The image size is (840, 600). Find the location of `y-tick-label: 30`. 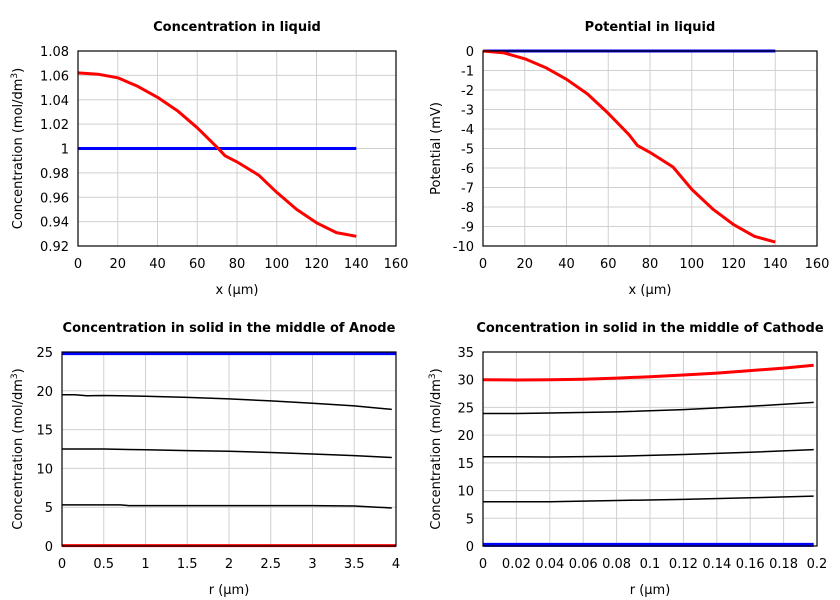

y-tick-label: 30 is located at coordinates (465, 381).